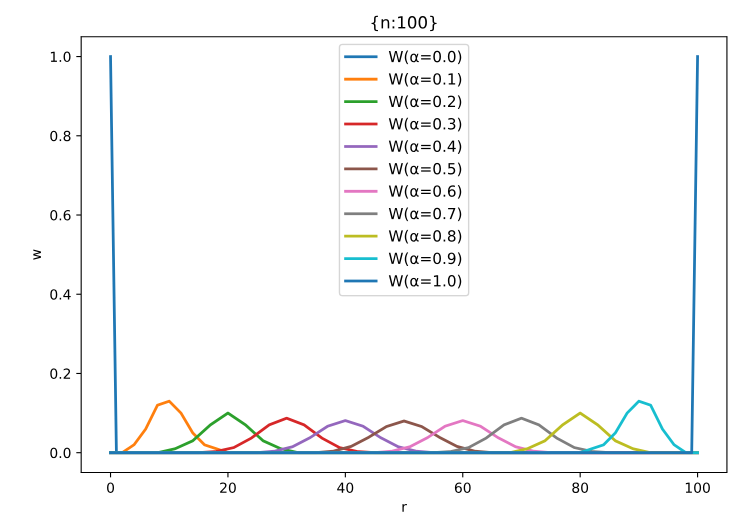  Describe the element at coordinates (37, 255) in the screenshot. I see `y-axis-title: w` at that location.